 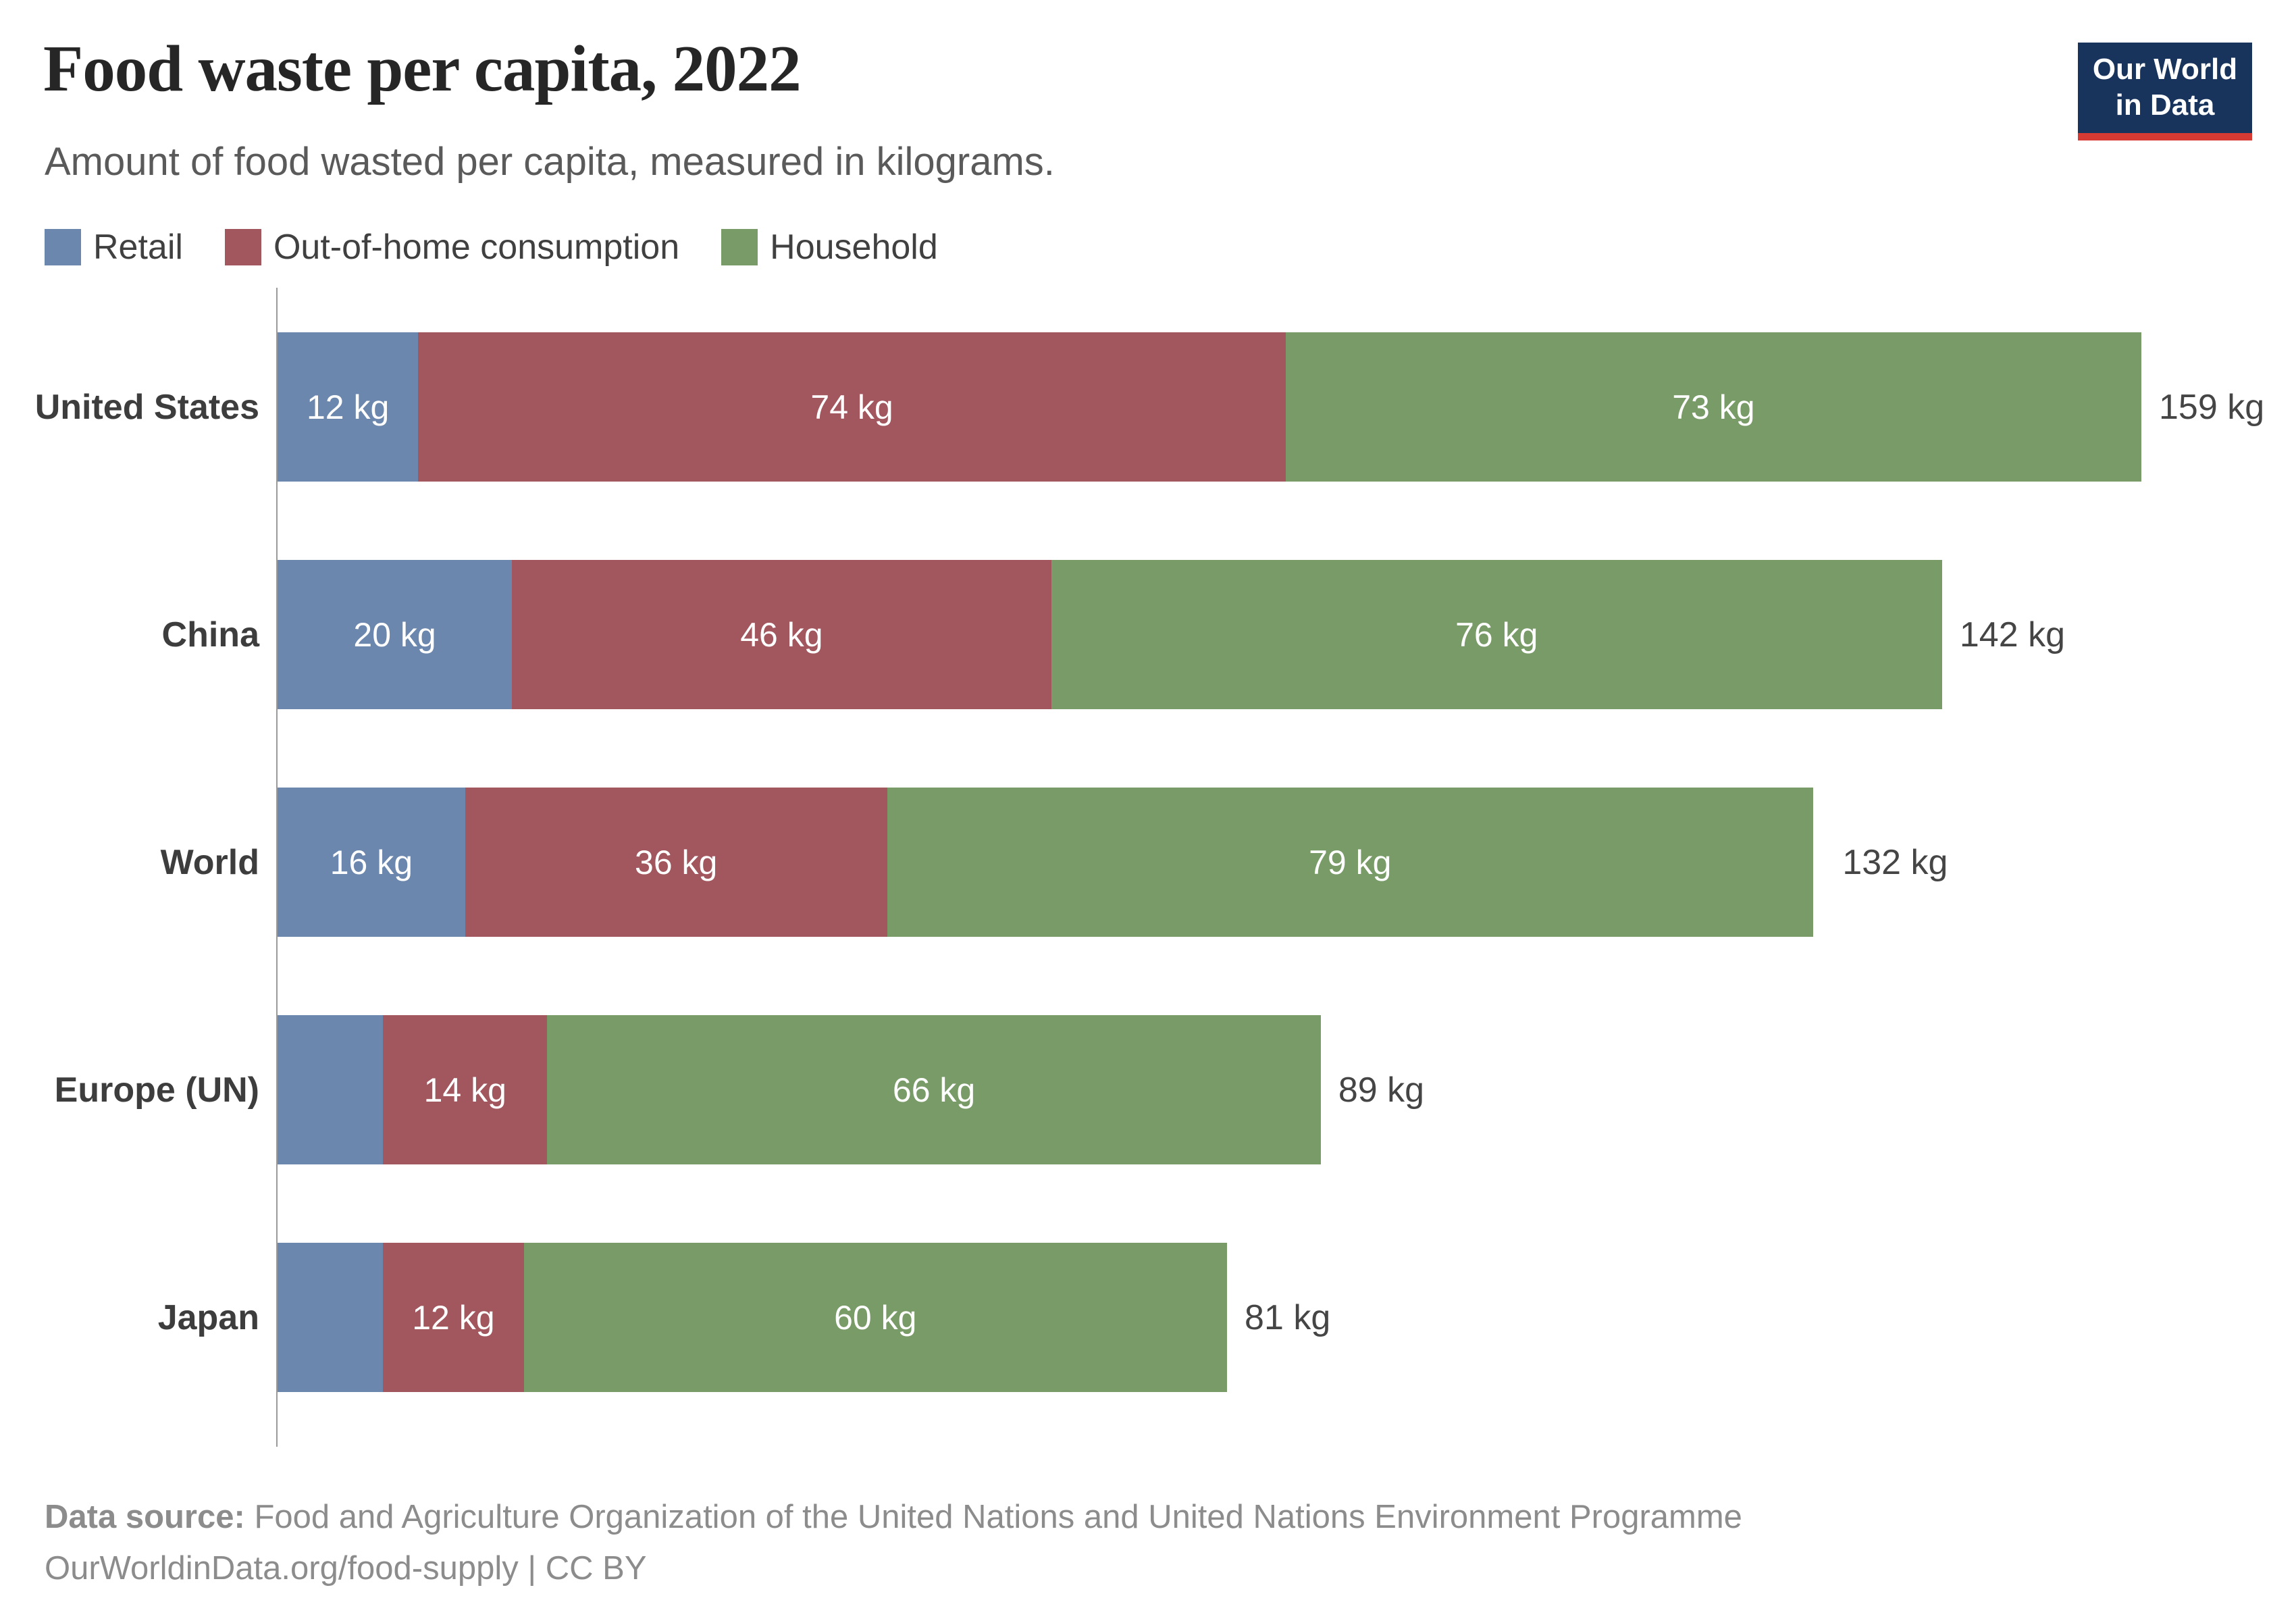 I want to click on total-label: 159 kg, so click(x=2212, y=407).